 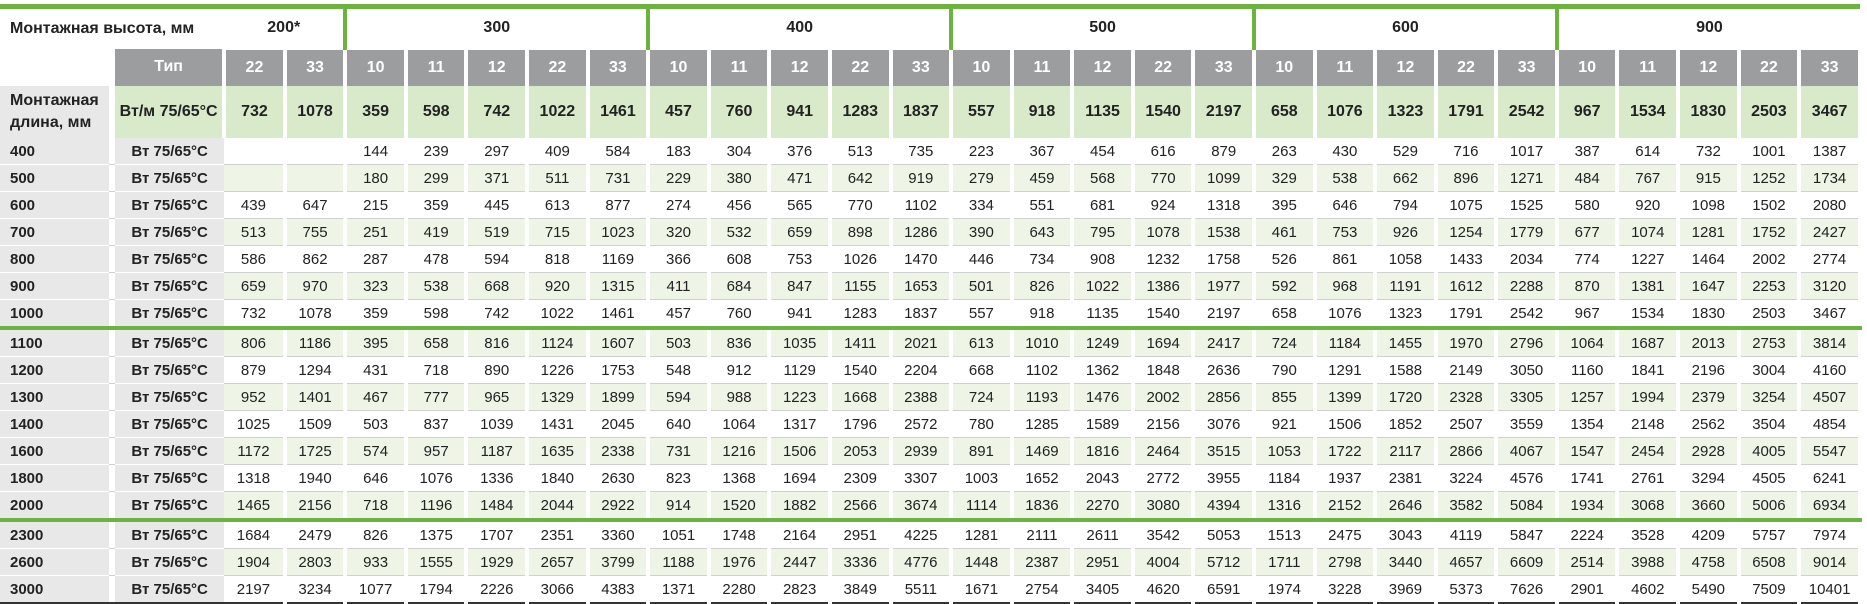 I want to click on power-value: 3068, so click(x=1649, y=506).